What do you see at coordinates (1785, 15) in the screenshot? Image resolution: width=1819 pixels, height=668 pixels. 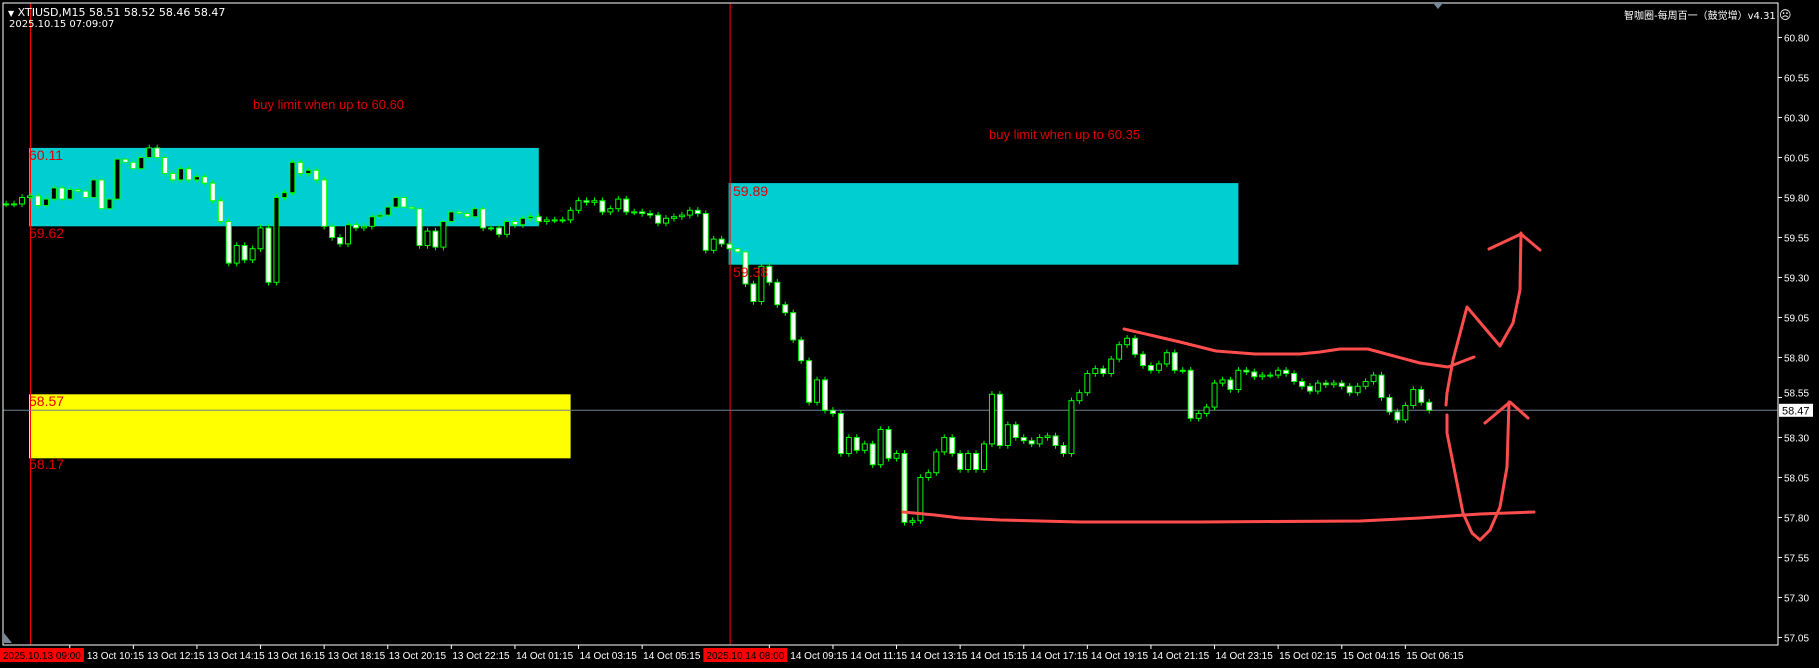 I see `sad-face-icon: ☹` at bounding box center [1785, 15].